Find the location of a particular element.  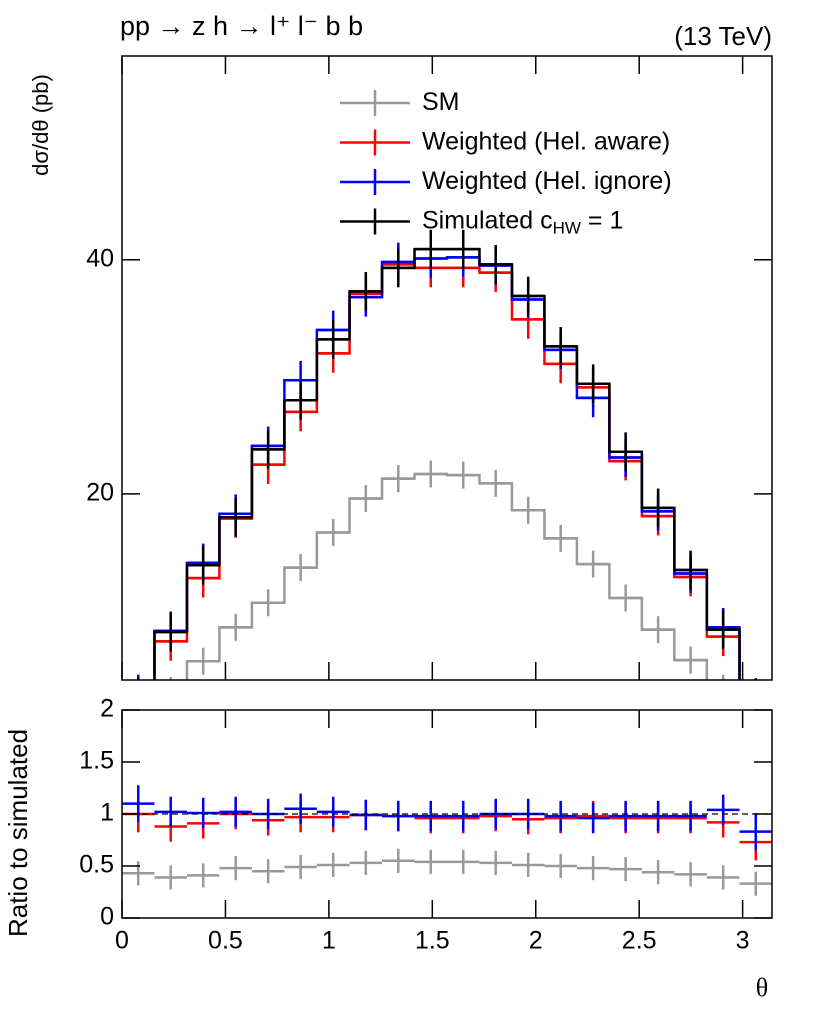

legend-label: Weighted (Hel. ignore) is located at coordinates (547, 181).